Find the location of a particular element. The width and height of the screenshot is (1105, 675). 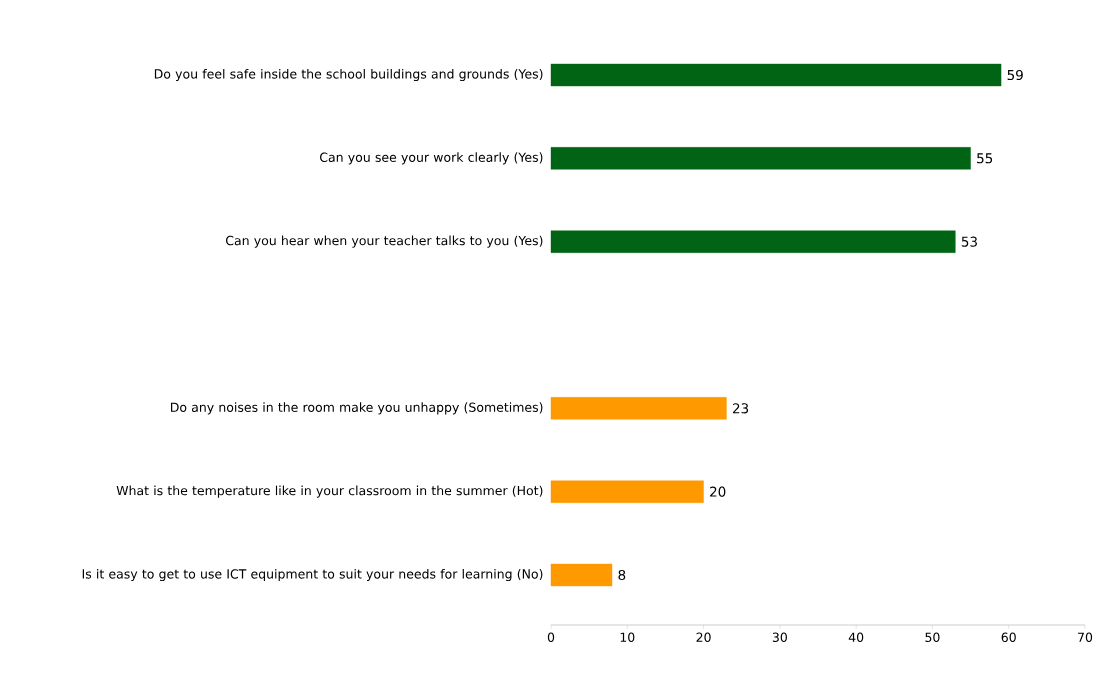

x-tick-label: 0 is located at coordinates (551, 637).